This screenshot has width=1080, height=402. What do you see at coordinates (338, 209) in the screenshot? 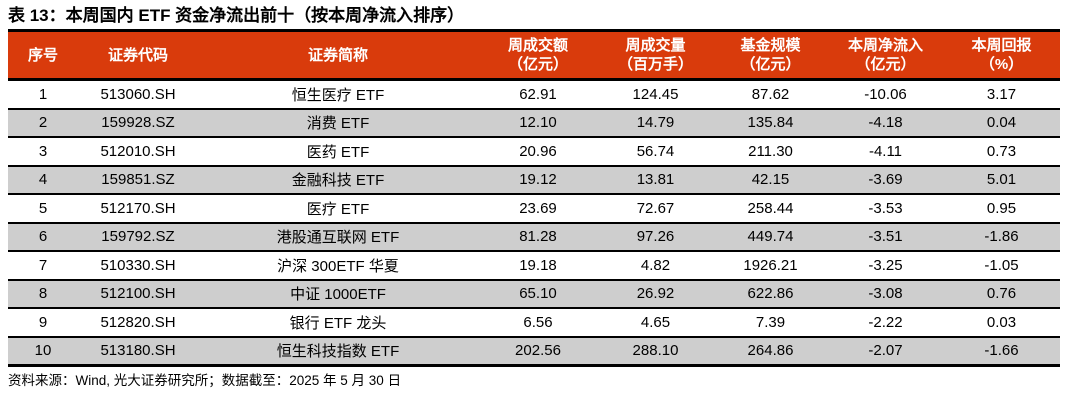
I see `cell-name: 医疗 ETF` at bounding box center [338, 209].